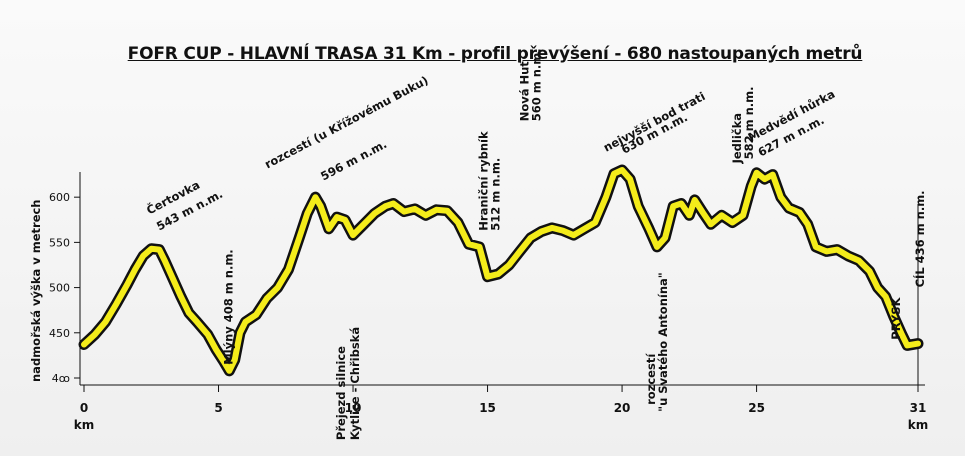 The image size is (965, 456). I want to click on annotation-label: Hraniční rybník, so click(484, 181).